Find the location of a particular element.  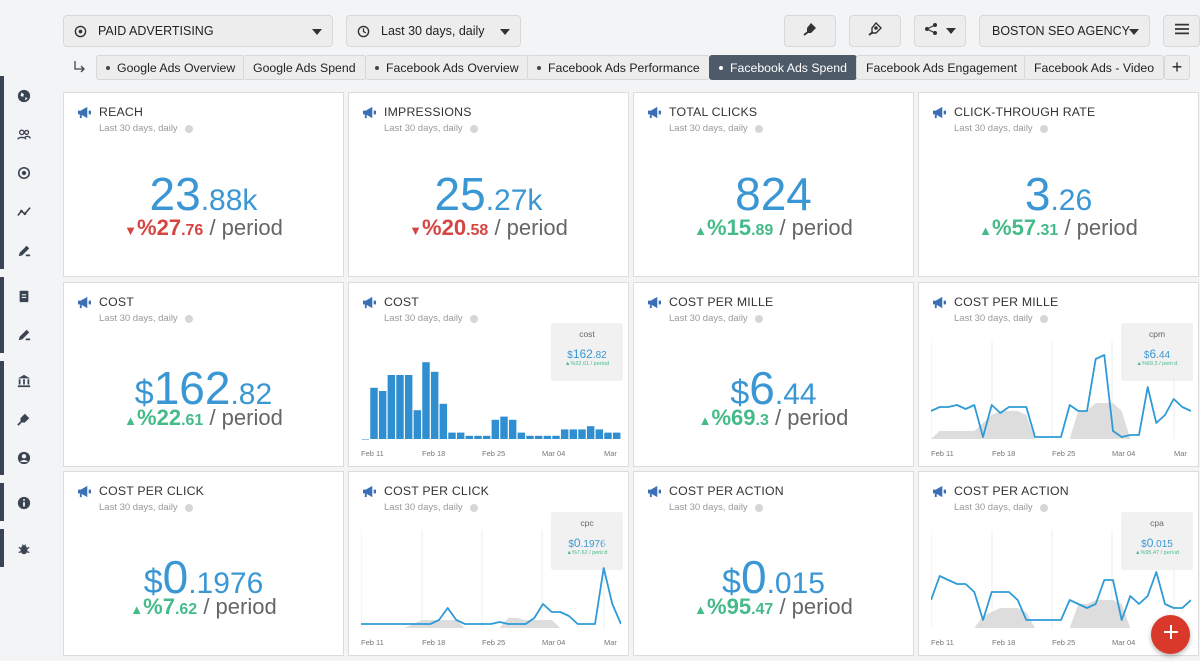

legend-change-text: ▲%95.47 / period is located at coordinates (1157, 553).